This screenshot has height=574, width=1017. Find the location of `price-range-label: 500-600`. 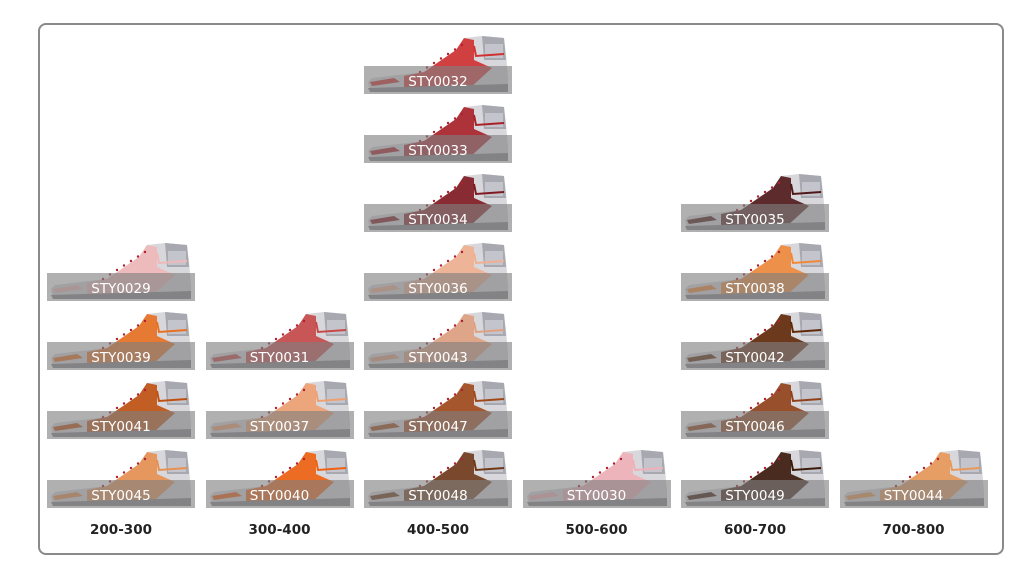

price-range-label: 500-600 is located at coordinates (596, 530).